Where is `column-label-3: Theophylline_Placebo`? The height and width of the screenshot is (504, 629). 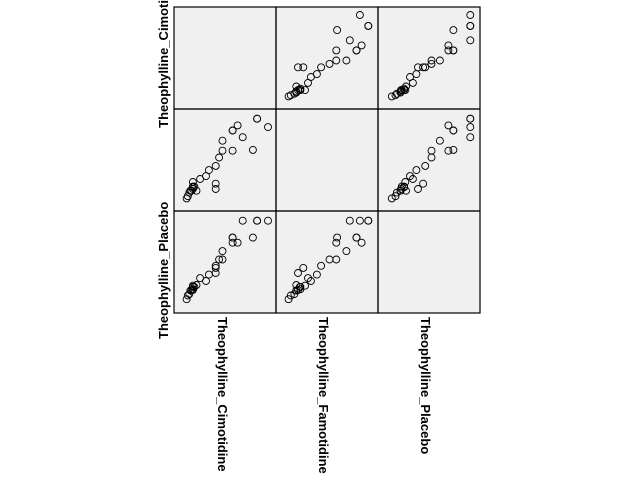
column-label-3: Theophylline_Placebo is located at coordinates (425, 385).